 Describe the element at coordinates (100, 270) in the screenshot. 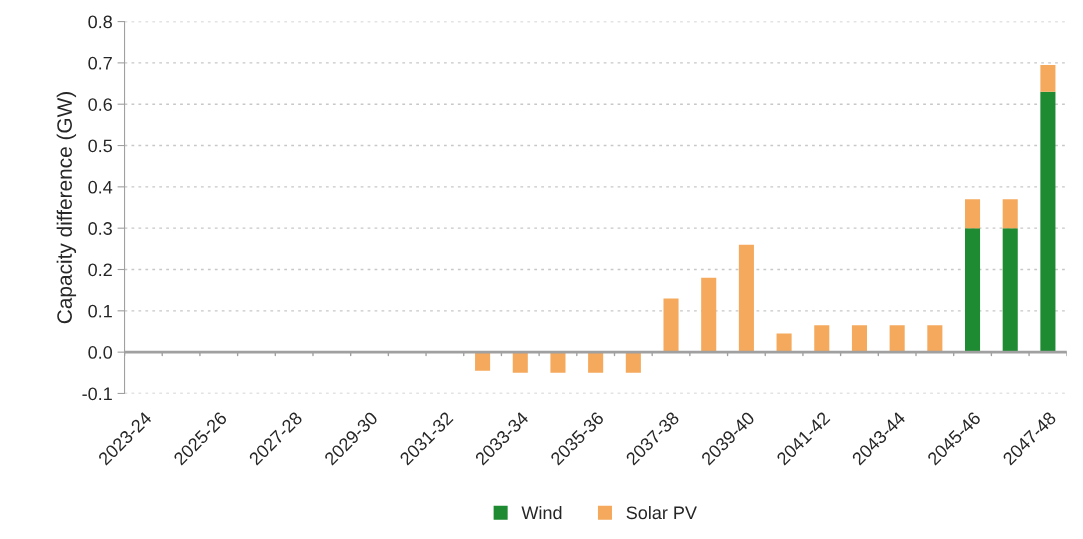

I see `y-tick-label: 0.2` at that location.